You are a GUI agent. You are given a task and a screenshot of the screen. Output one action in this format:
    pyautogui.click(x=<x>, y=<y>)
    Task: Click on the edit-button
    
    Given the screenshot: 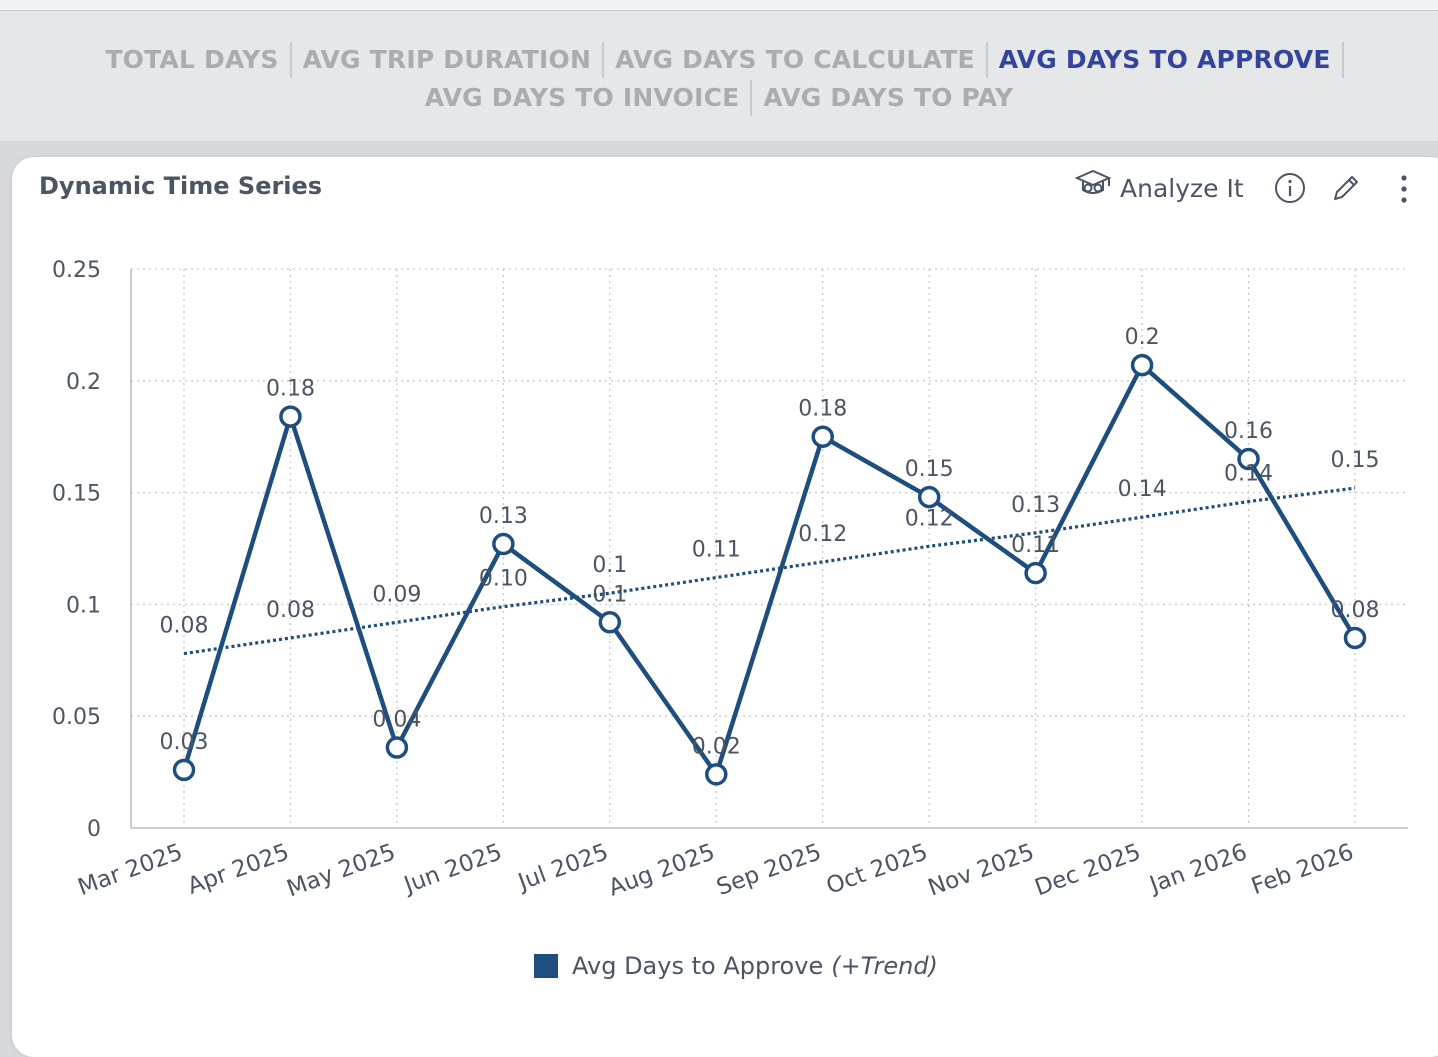 What is the action you would take?
    pyautogui.click(x=1346, y=190)
    